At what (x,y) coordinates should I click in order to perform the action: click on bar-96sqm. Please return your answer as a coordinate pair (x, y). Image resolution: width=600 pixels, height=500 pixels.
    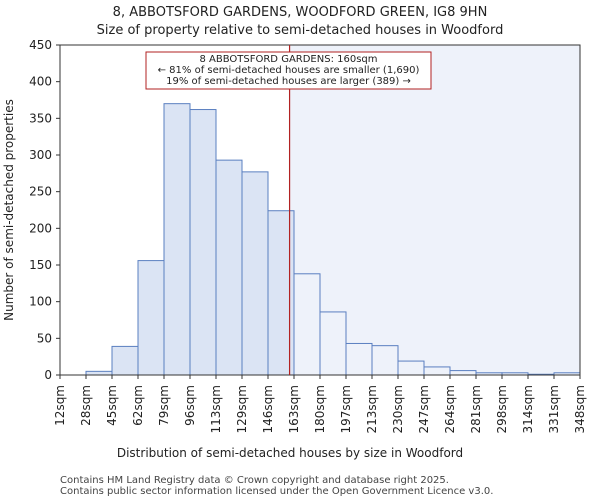
    Looking at the image, I should click on (203, 242).